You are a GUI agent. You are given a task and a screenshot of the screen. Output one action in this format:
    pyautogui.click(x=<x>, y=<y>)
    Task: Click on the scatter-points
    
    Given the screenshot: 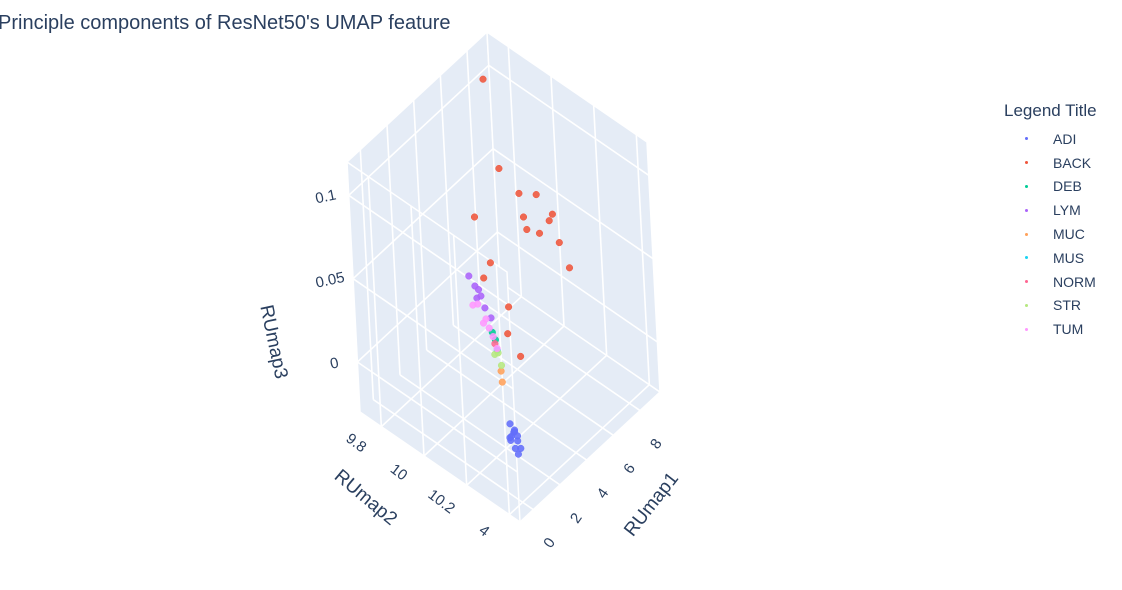 What is the action you would take?
    pyautogui.click(x=519, y=266)
    